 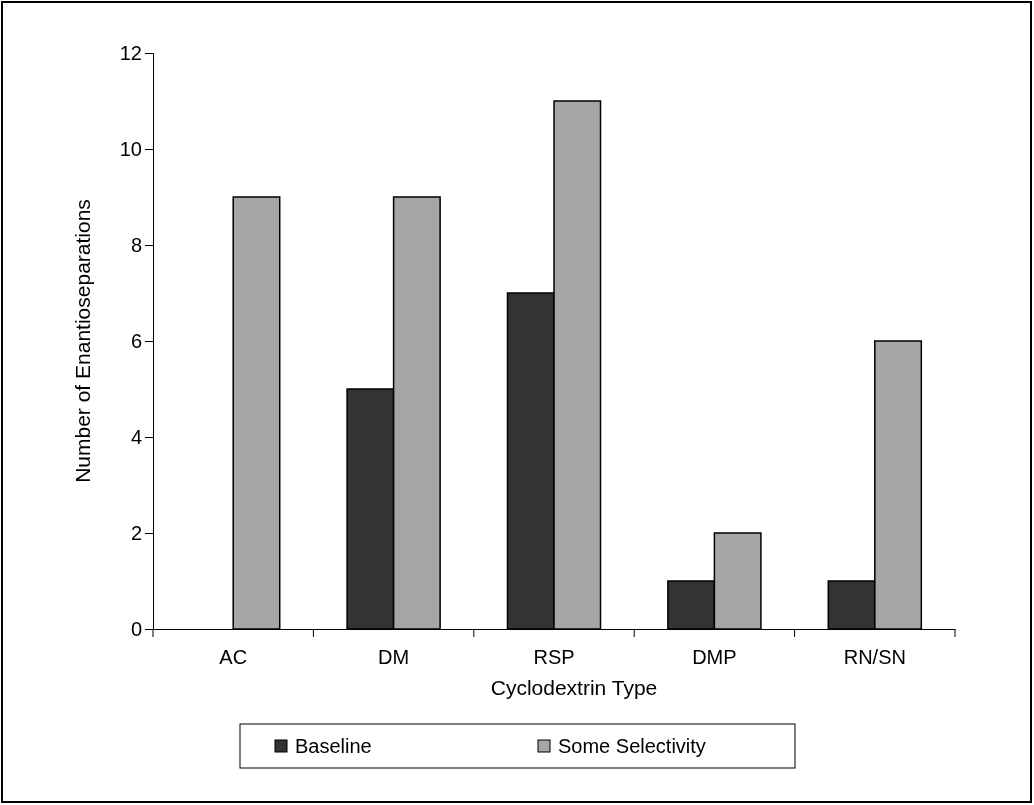 I want to click on legend-label: Baseline, so click(x=333, y=746).